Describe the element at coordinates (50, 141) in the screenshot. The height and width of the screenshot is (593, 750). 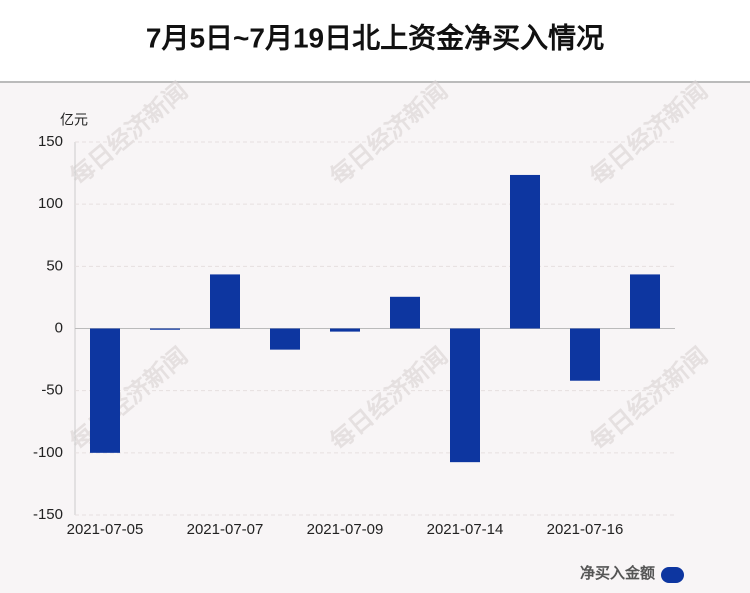
I see `y-tick-label: 150` at that location.